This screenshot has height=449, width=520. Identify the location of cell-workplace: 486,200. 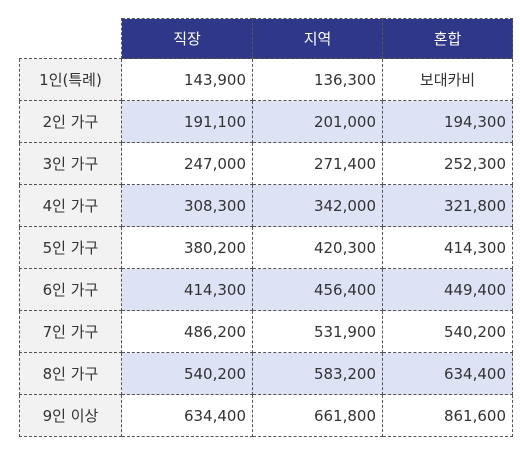
(187, 331).